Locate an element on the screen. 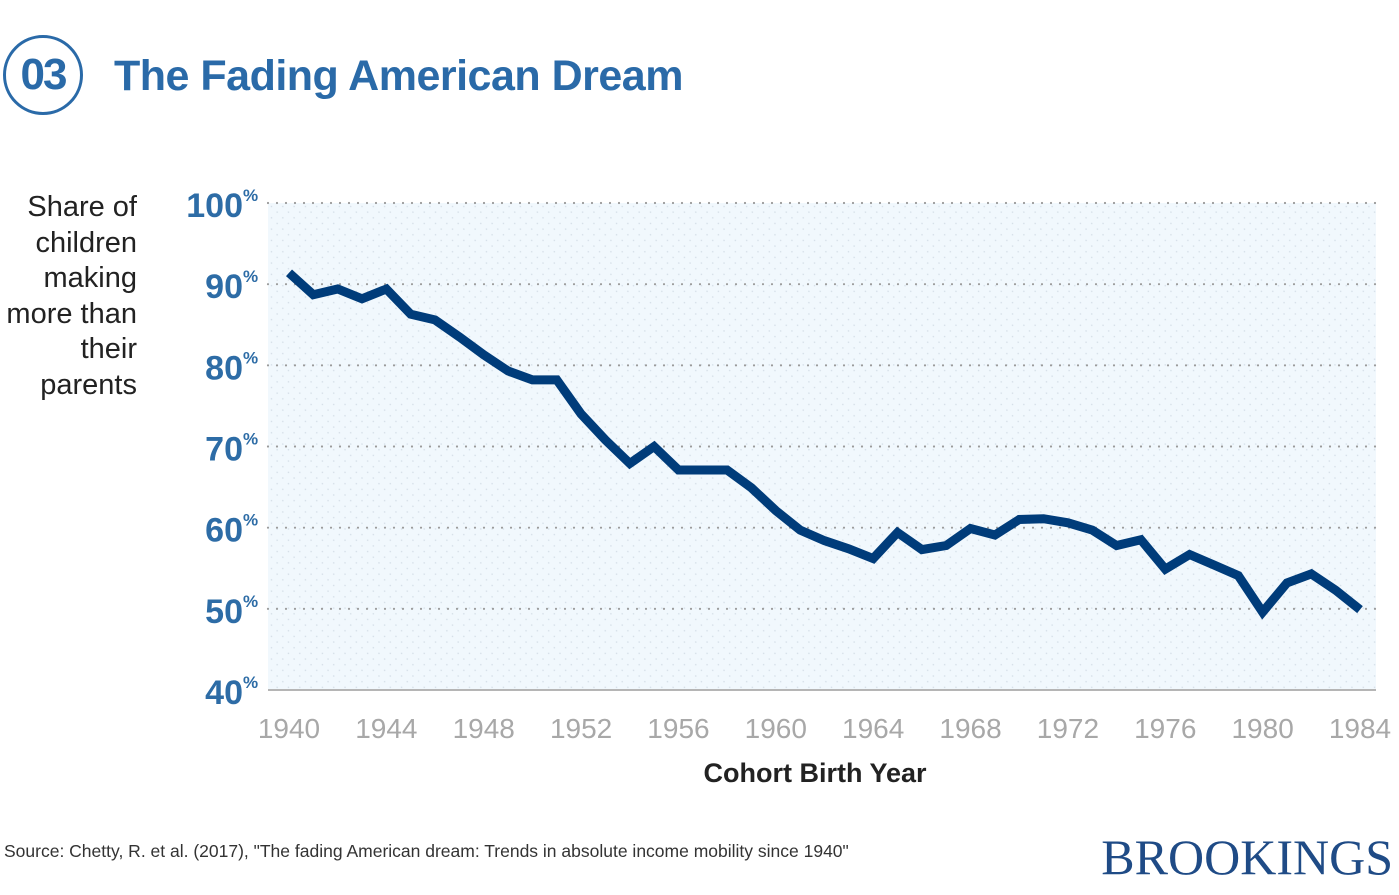  y-axis-label-line: children is located at coordinates (86, 242).